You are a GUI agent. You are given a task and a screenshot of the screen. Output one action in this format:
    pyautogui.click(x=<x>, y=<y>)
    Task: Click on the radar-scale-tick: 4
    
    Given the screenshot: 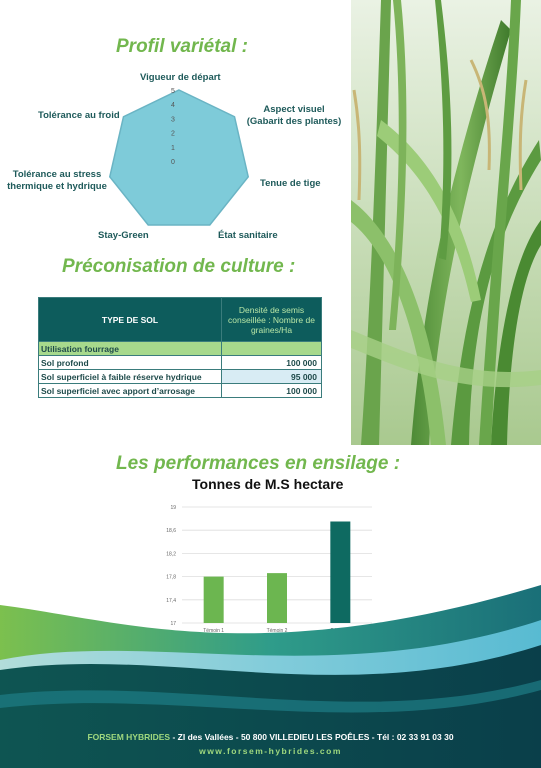 What is the action you would take?
    pyautogui.click(x=173, y=105)
    